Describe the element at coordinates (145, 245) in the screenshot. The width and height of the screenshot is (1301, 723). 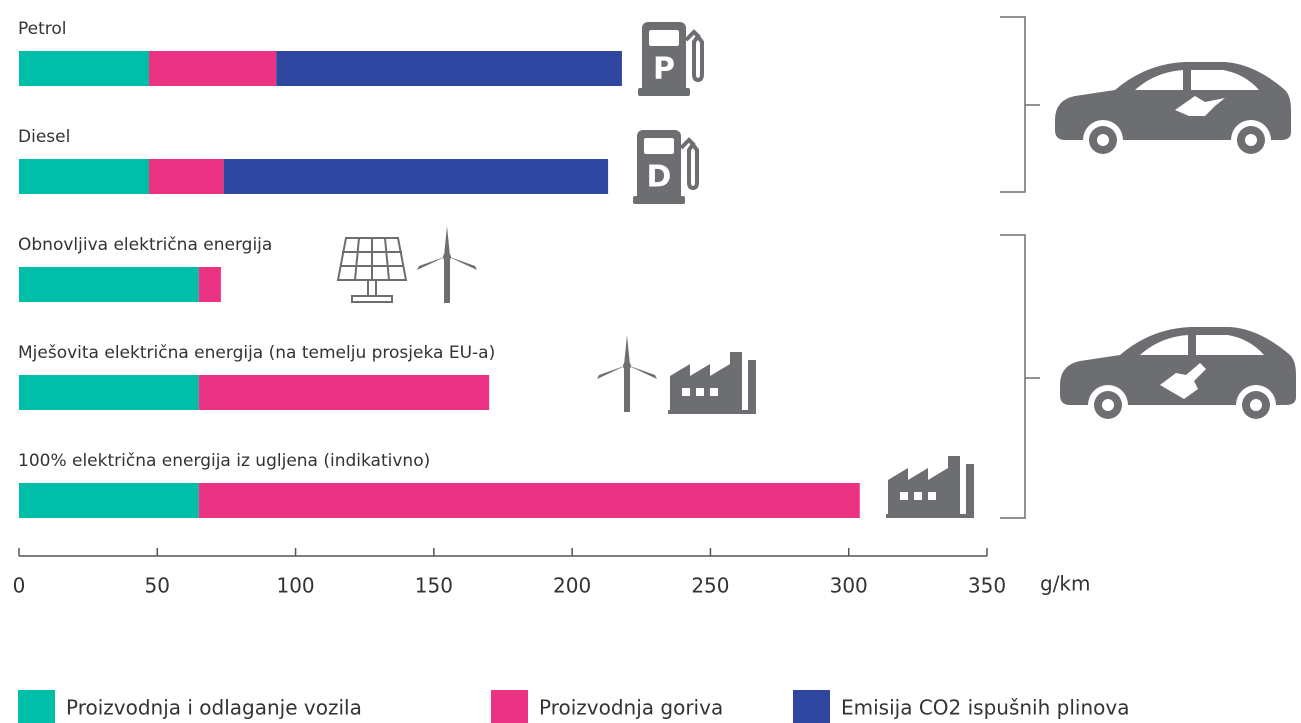
I see `category-label: Obnovljiva električna energija` at that location.